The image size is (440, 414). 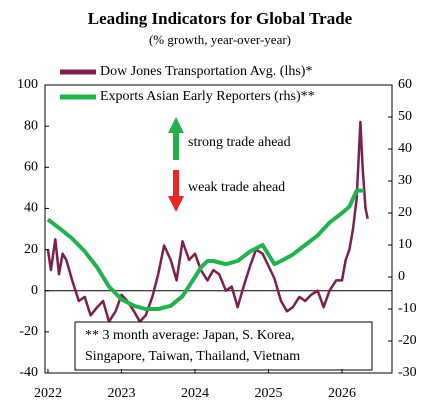 I want to click on y-tick-label: -40, so click(x=28, y=372).